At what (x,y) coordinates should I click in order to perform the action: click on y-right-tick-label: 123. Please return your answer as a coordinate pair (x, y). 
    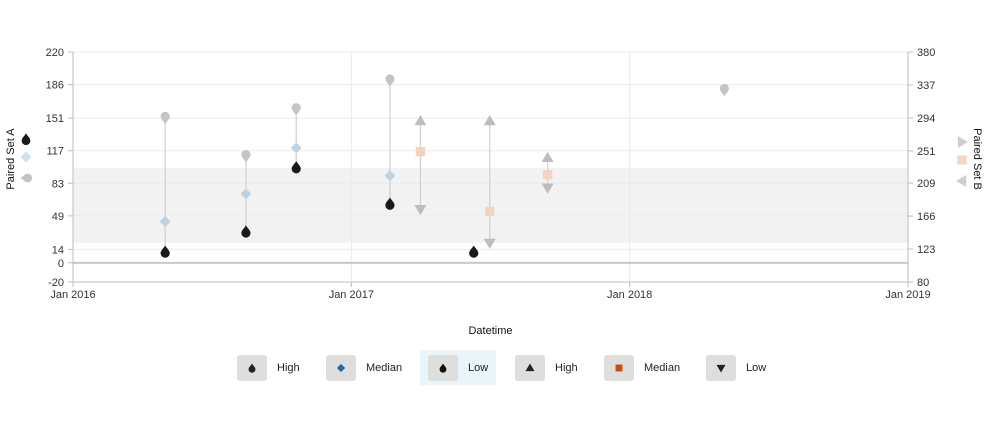
    Looking at the image, I should click on (926, 250).